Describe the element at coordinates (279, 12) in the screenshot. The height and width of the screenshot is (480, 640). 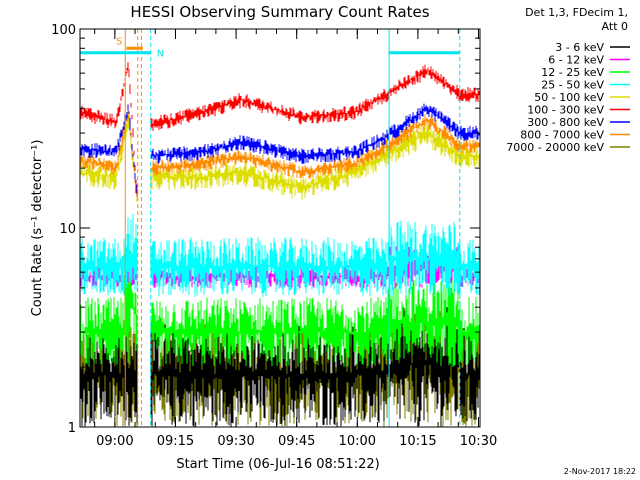
I see `chart-title: HESSI Observing Summary Count Rates` at that location.